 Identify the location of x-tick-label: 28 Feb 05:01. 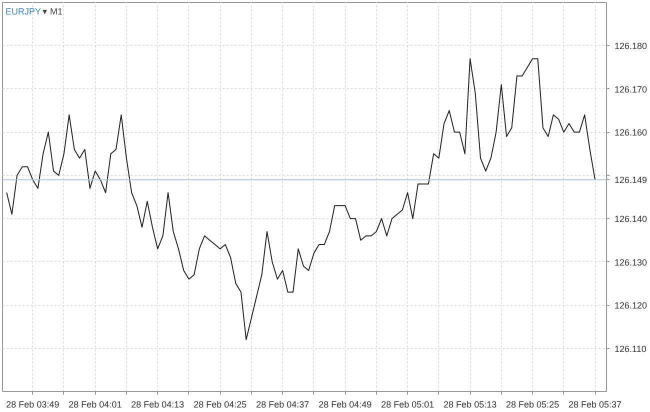
(407, 405).